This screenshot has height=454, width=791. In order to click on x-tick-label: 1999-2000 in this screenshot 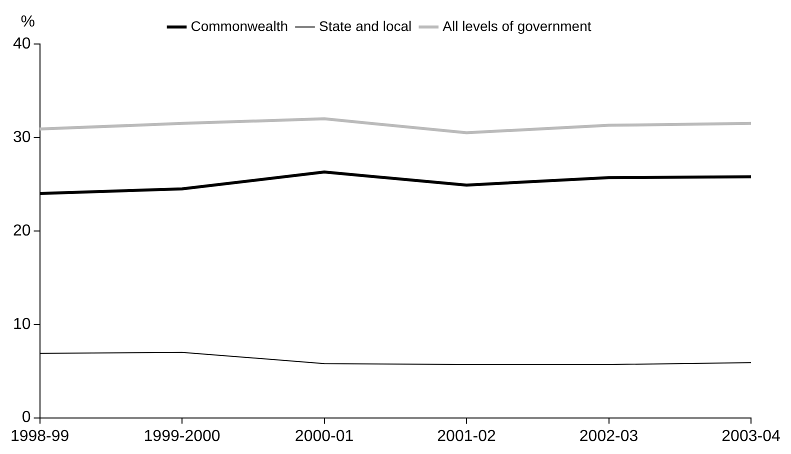, I will do `click(182, 436)`.